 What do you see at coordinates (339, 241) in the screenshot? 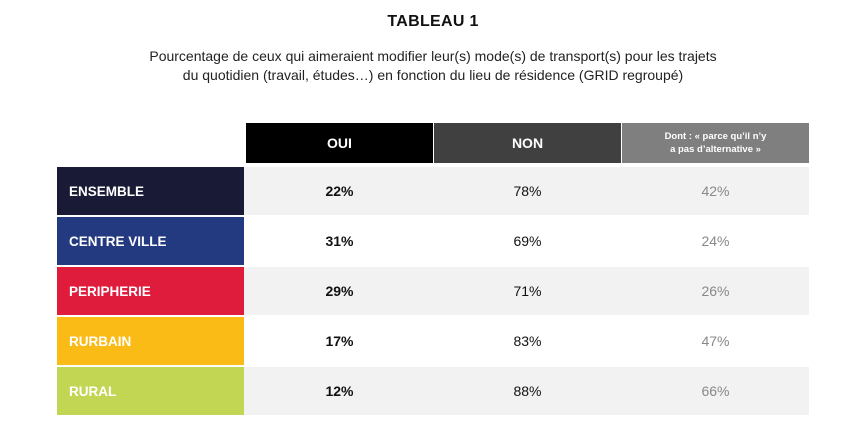
I see `cell-oui: 31%` at bounding box center [339, 241].